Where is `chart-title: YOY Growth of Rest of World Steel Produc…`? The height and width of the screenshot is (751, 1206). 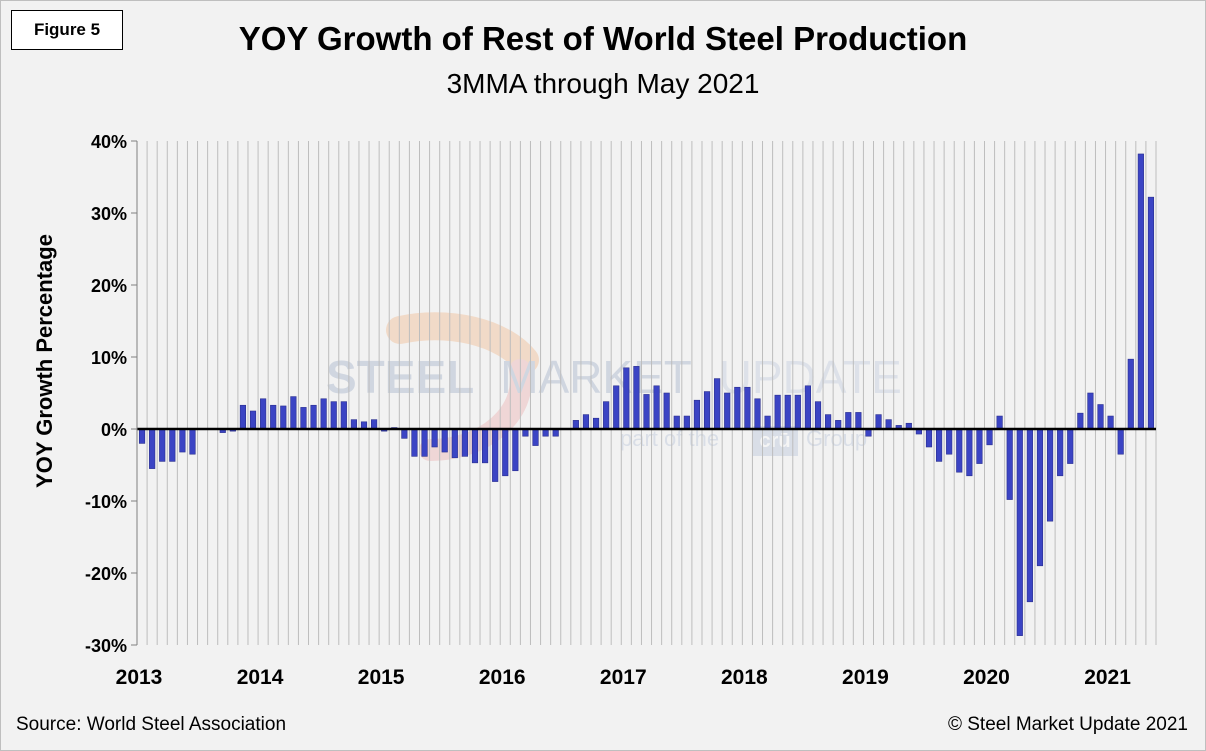 chart-title: YOY Growth of Rest of World Steel Produc… is located at coordinates (603, 38).